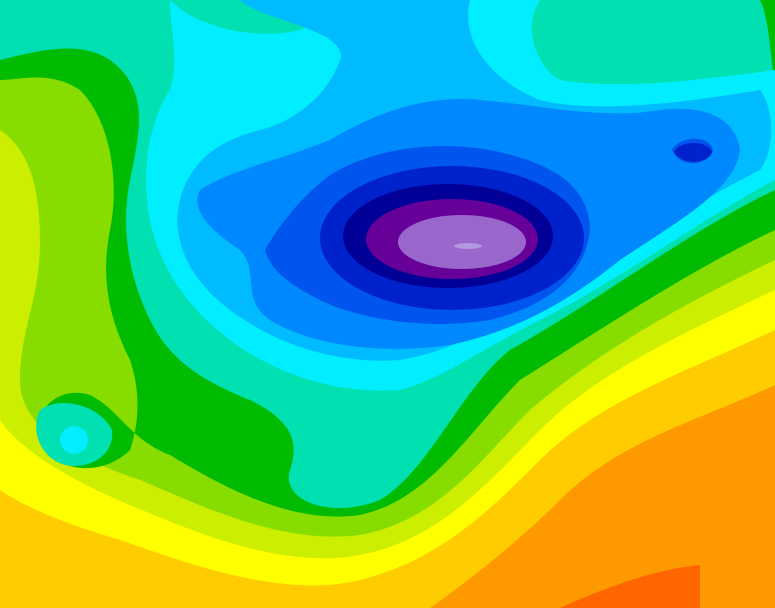 The image size is (775, 608). Describe the element at coordinates (468, 246) in the screenshot. I see `band-lightest` at that location.